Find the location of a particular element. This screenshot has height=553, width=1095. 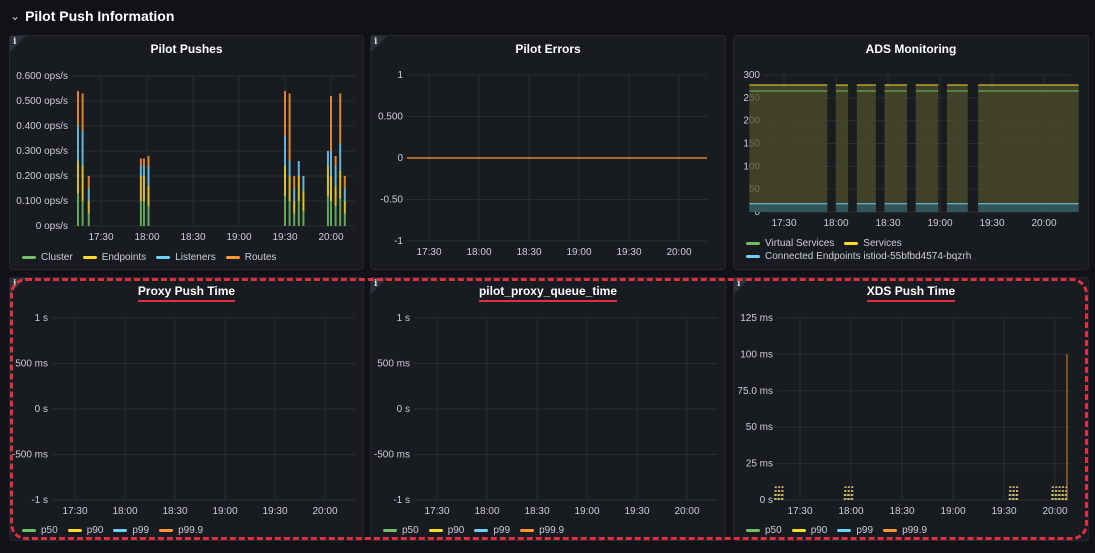

y-tick-label: 75.0 ms is located at coordinates (755, 391).